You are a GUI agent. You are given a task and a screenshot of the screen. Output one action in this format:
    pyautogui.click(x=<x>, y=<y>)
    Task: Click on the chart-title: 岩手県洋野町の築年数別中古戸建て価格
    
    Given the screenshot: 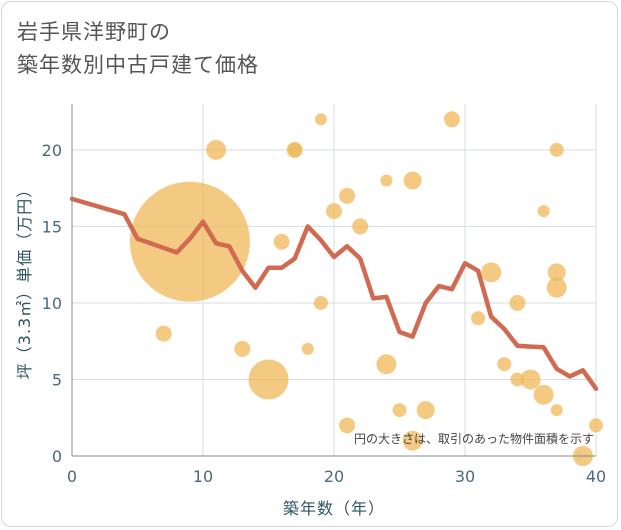 What is the action you would take?
    pyautogui.click(x=138, y=49)
    